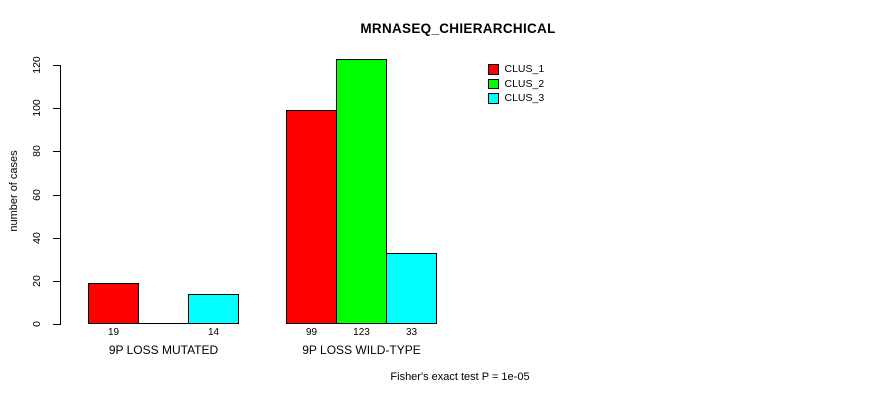 The height and width of the screenshot is (400, 890). Describe the element at coordinates (113, 303) in the screenshot. I see `bar-clus_1-group1` at that location.